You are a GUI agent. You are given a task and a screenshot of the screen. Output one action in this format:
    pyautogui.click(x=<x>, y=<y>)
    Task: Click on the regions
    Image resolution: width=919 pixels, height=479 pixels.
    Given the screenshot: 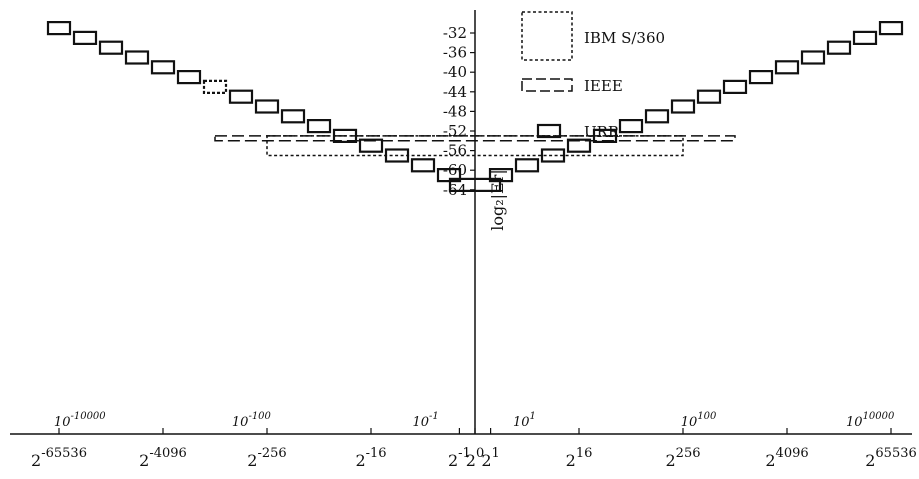 What is the action you would take?
    pyautogui.click(x=475, y=146)
    